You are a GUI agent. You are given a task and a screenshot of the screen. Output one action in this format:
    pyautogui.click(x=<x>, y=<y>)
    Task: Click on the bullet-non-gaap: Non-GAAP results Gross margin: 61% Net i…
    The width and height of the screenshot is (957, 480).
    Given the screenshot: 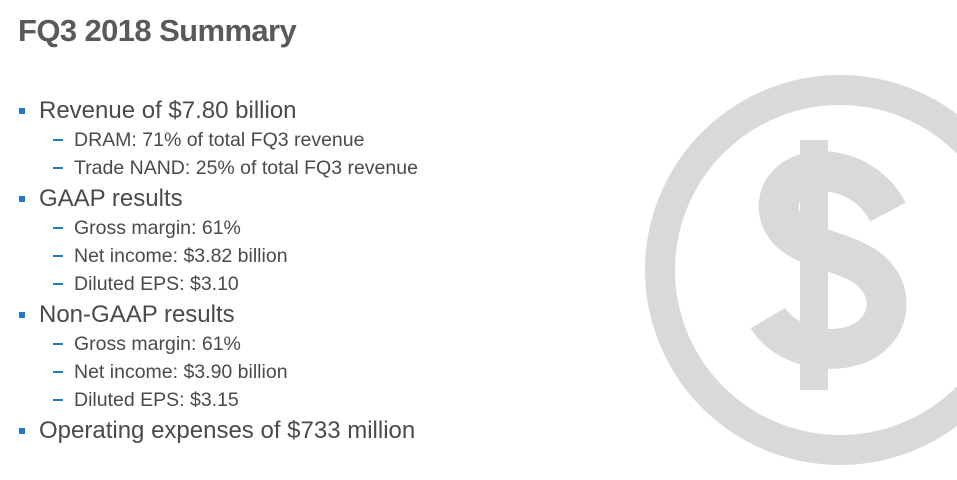 What is the action you would take?
    pyautogui.click(x=218, y=357)
    